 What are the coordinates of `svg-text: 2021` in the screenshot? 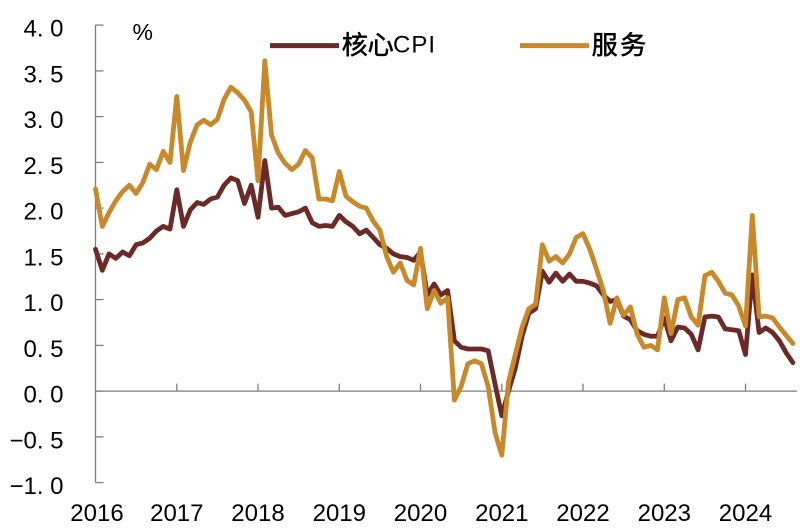 It's located at (501, 513).